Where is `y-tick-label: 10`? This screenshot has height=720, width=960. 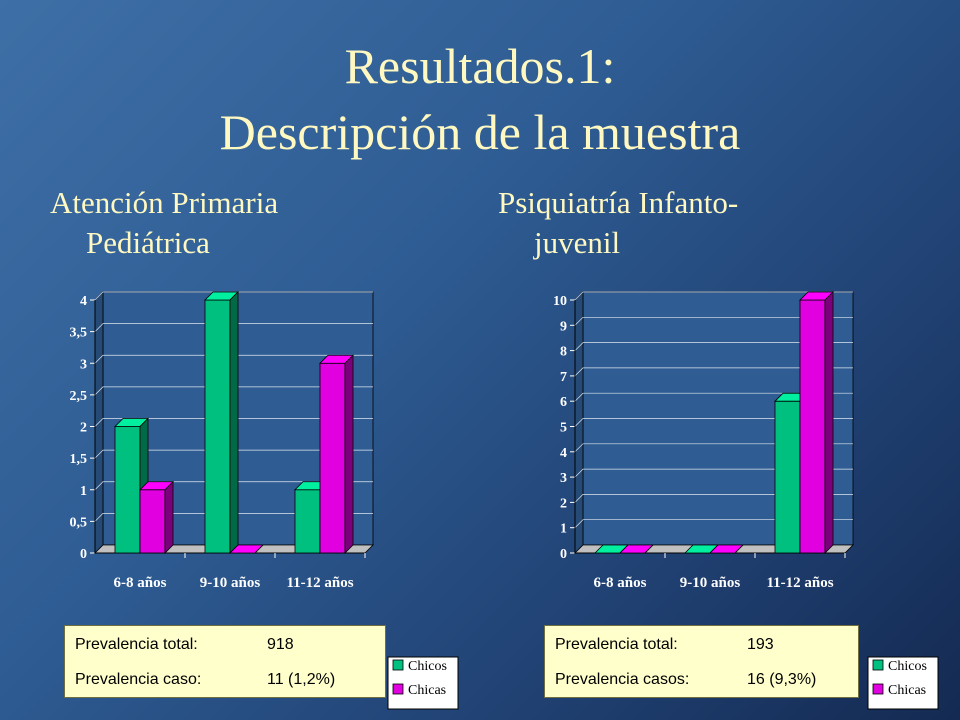
y-tick-label: 10 is located at coordinates (560, 301).